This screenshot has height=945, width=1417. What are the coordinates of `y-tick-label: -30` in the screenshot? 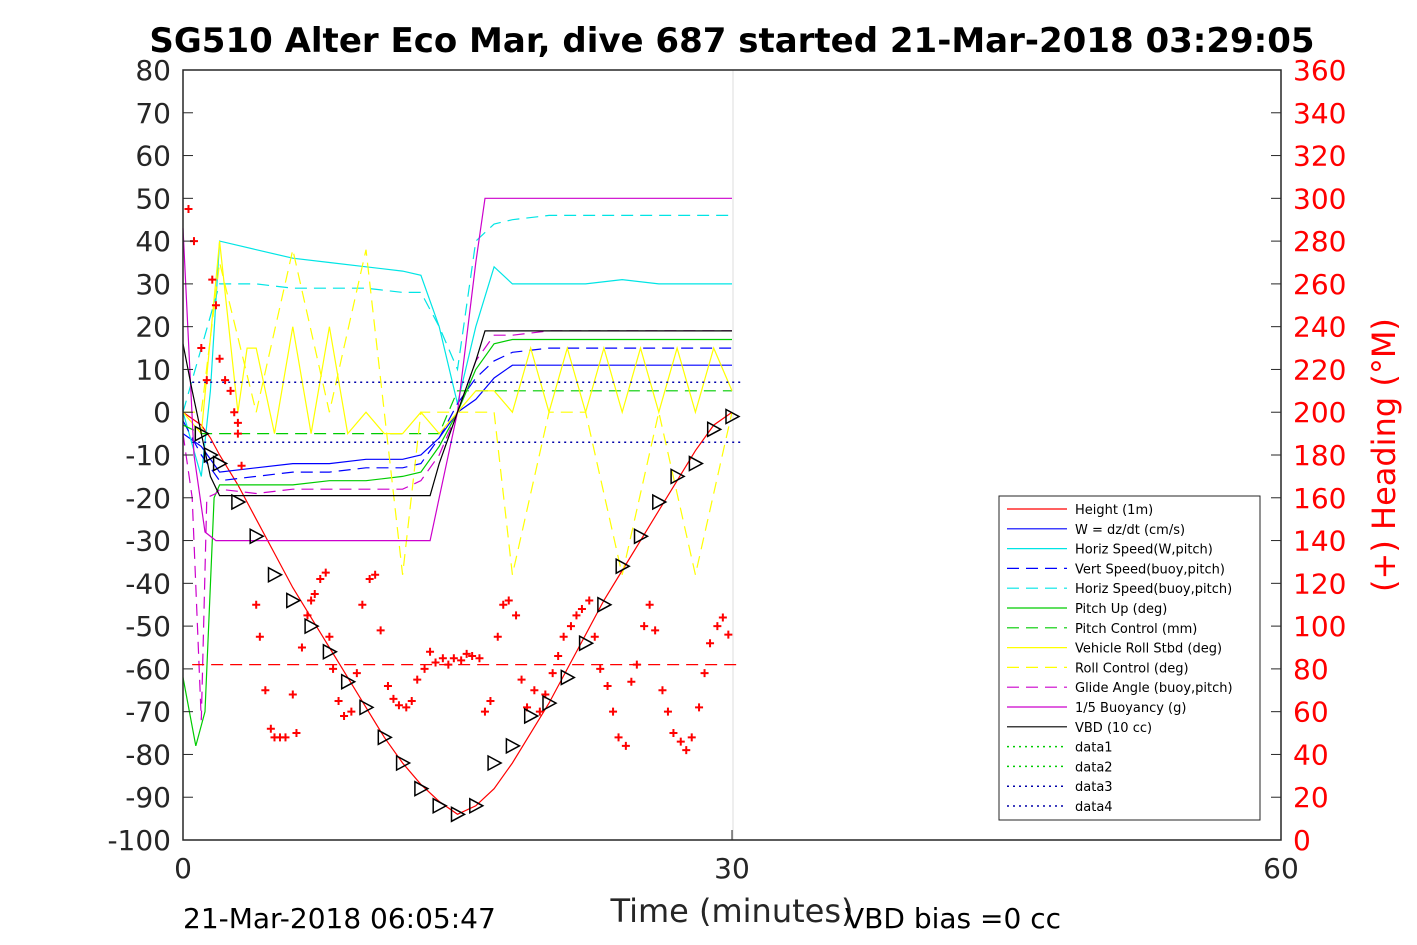 It's located at (148, 541).